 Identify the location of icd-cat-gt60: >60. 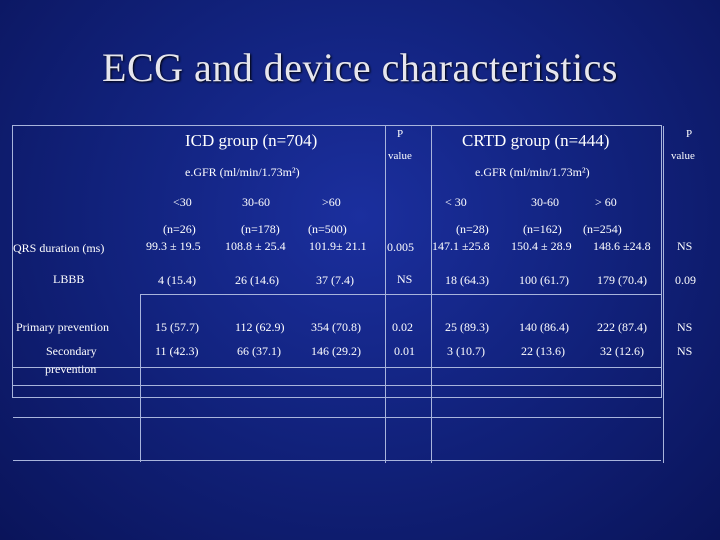
(331, 202).